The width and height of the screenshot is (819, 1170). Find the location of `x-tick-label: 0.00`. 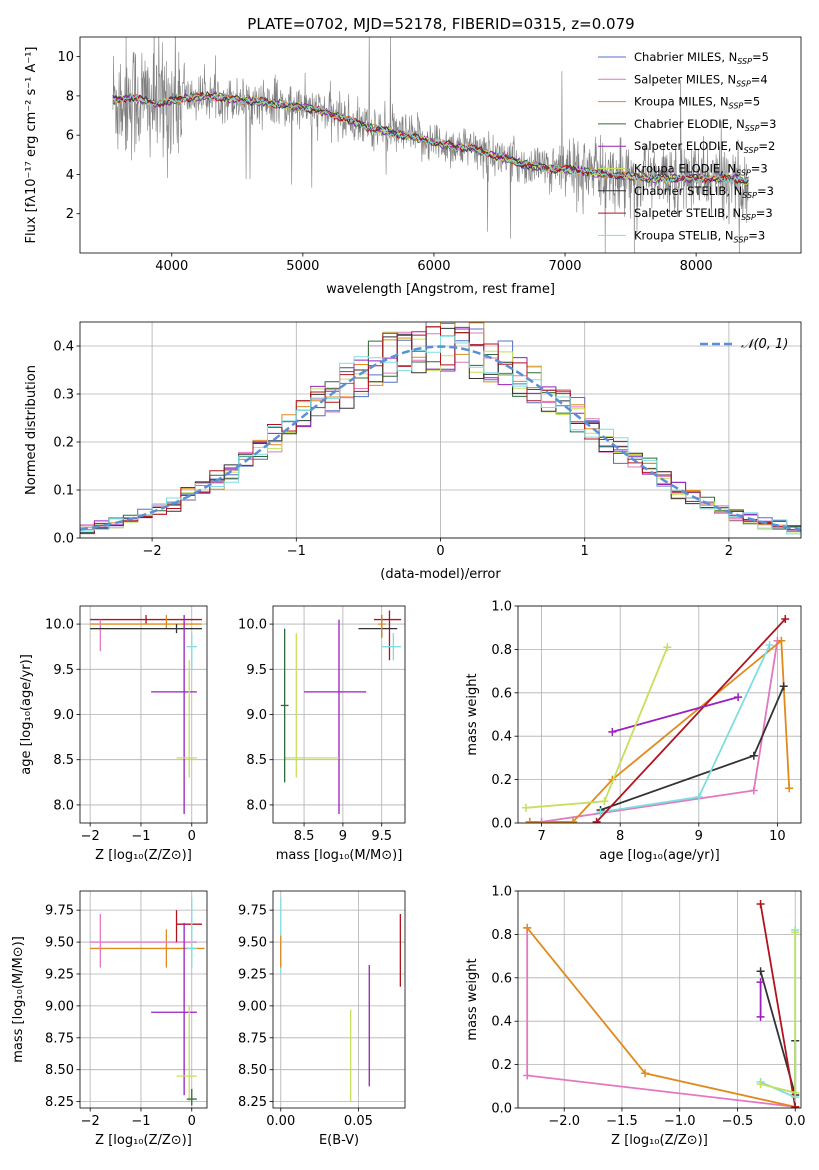

x-tick-label: 0.00 is located at coordinates (280, 1121).